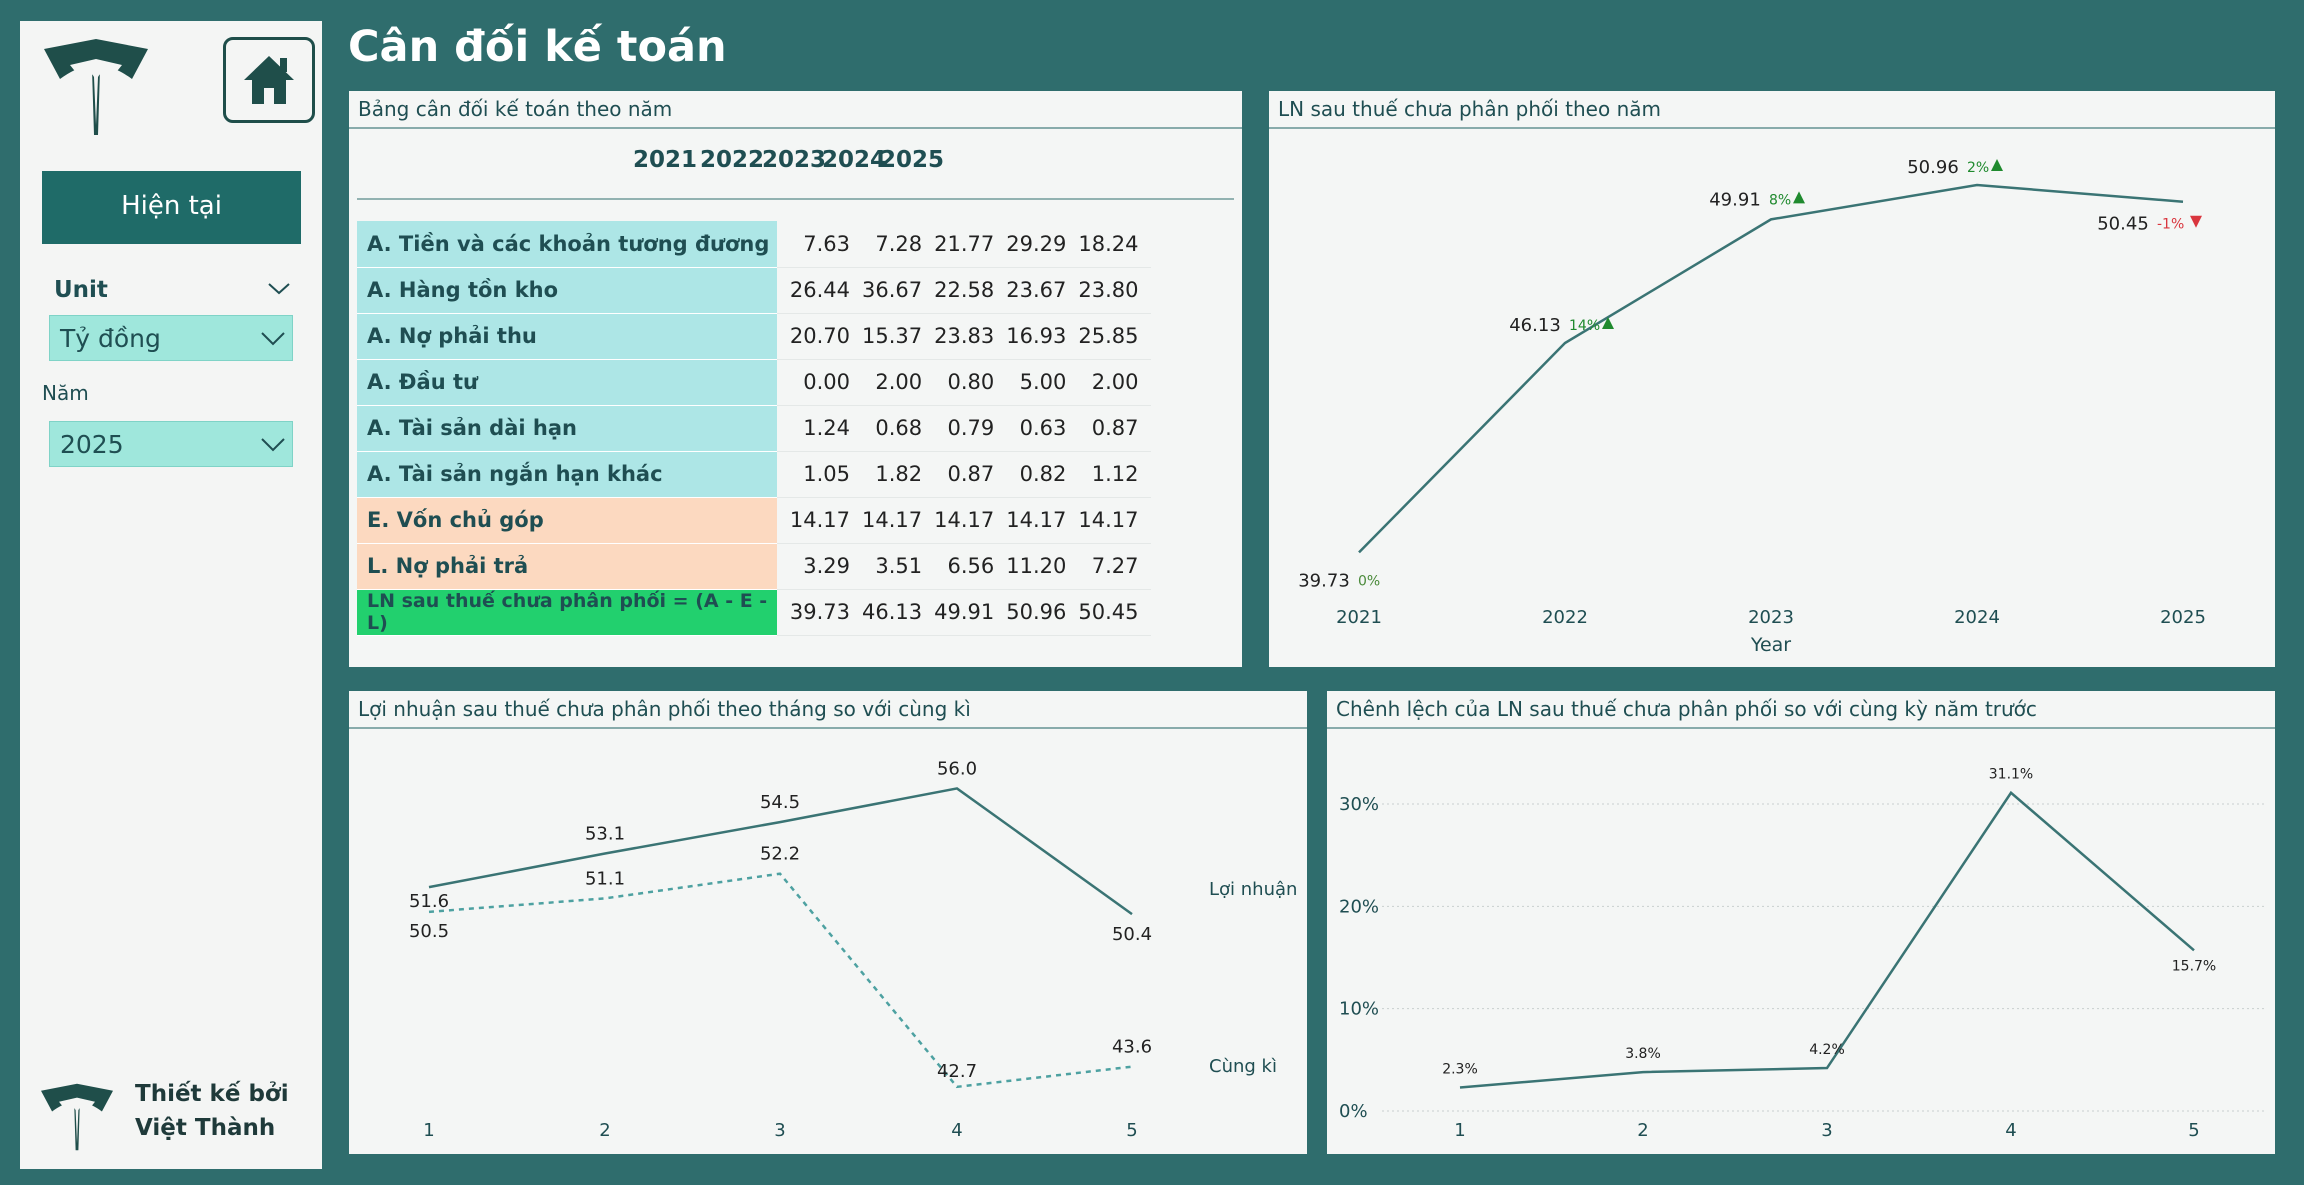  I want to click on current-button-label: Hiện tại, so click(171, 206).